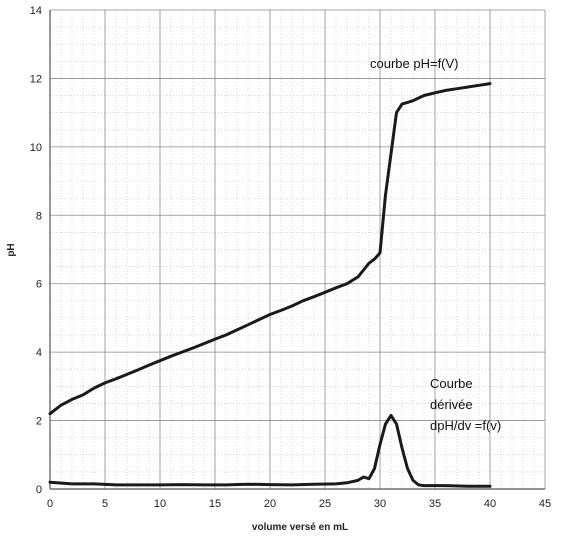 The height and width of the screenshot is (541, 577). I want to click on derivative-curve-line, so click(270, 450).